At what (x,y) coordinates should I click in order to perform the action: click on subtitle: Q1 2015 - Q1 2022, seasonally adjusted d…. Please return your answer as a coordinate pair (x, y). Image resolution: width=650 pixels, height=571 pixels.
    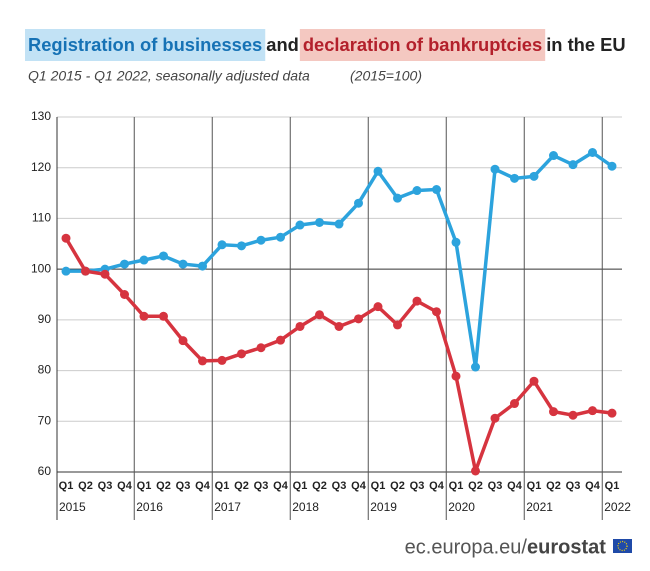
    Looking at the image, I should click on (169, 76).